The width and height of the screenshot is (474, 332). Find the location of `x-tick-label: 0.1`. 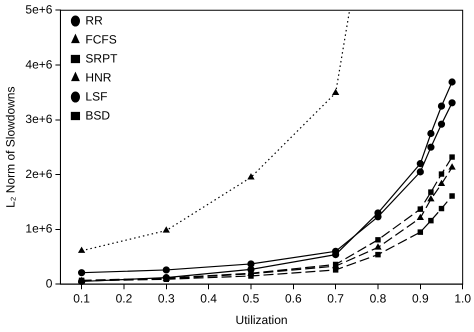

x-tick-label: 0.1 is located at coordinates (81, 299).